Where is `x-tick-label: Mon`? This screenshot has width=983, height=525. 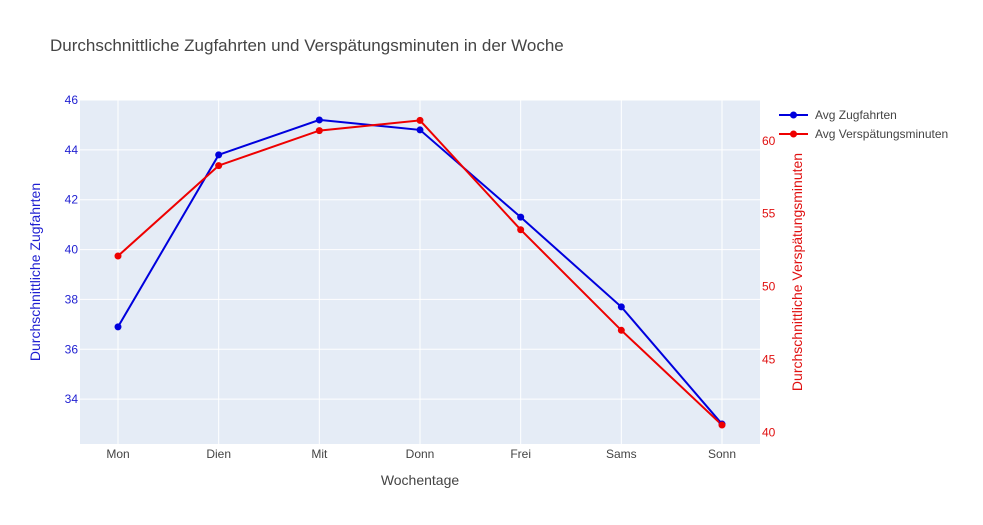 x-tick-label: Mon is located at coordinates (117, 454).